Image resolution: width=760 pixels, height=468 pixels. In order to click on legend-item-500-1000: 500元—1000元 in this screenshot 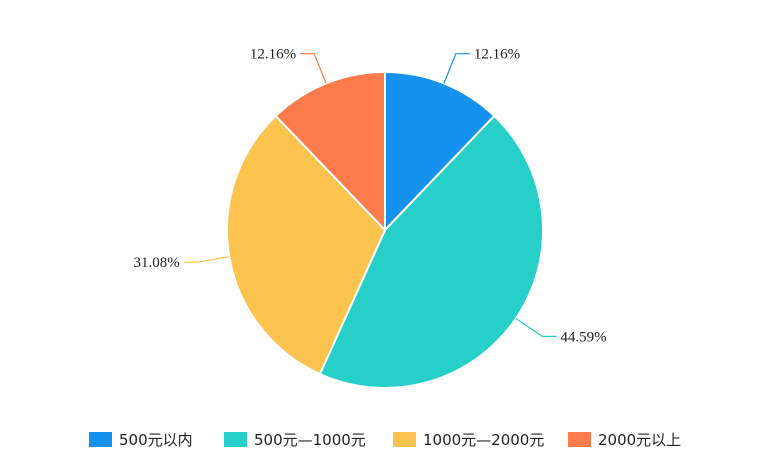, I will do `click(295, 439)`.